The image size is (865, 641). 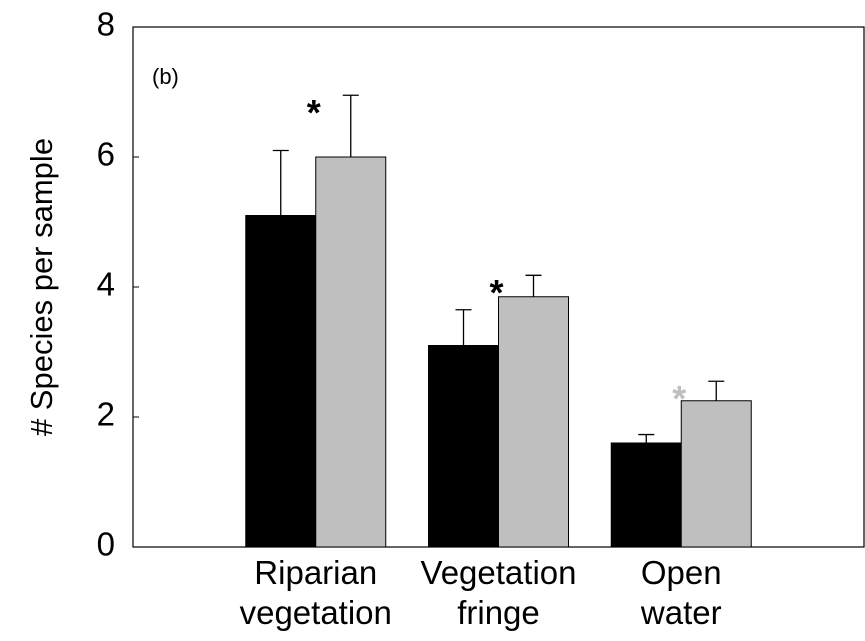 What do you see at coordinates (681, 592) in the screenshot?
I see `x-tick-label: Open water` at bounding box center [681, 592].